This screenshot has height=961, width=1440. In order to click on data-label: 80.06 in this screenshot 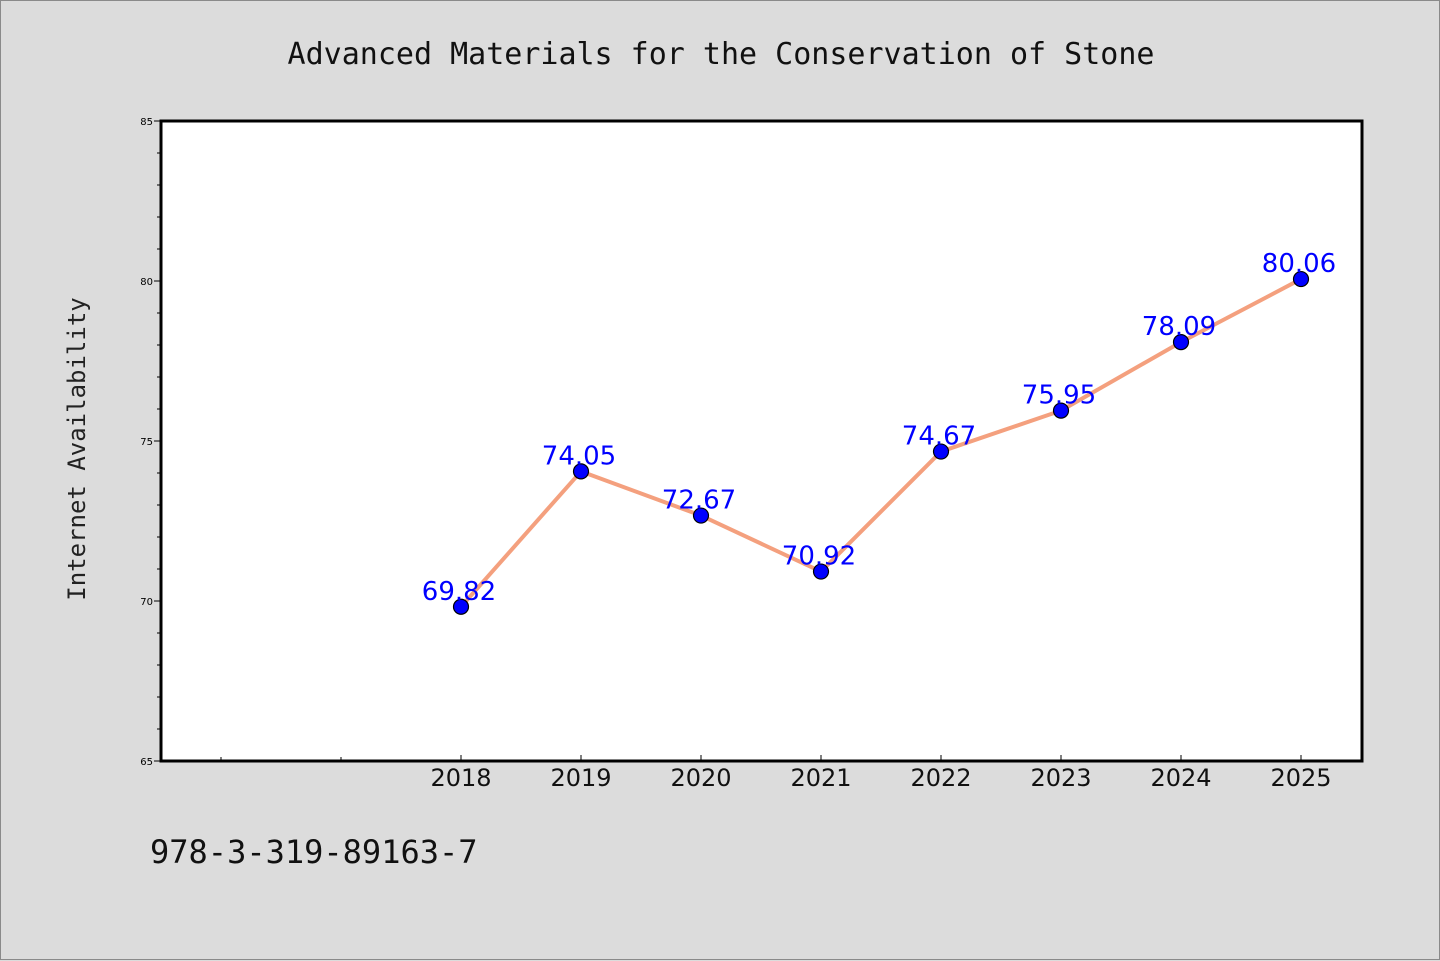, I will do `click(1299, 264)`.